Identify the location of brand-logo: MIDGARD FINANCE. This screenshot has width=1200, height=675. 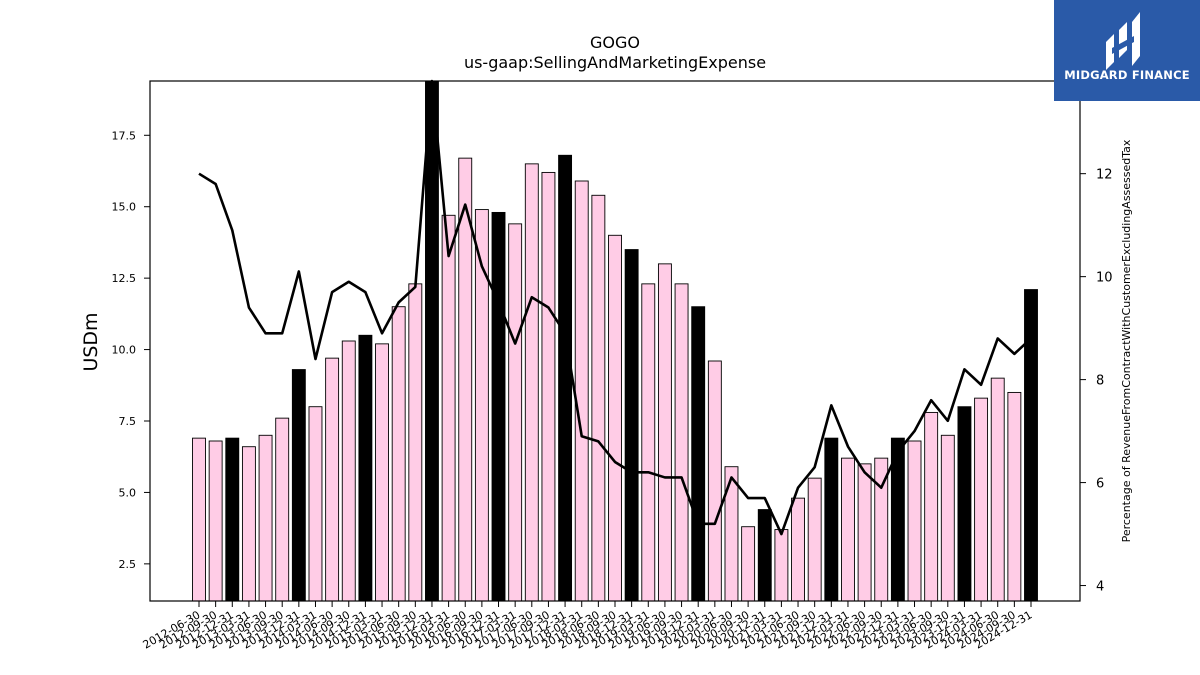
(1127, 50).